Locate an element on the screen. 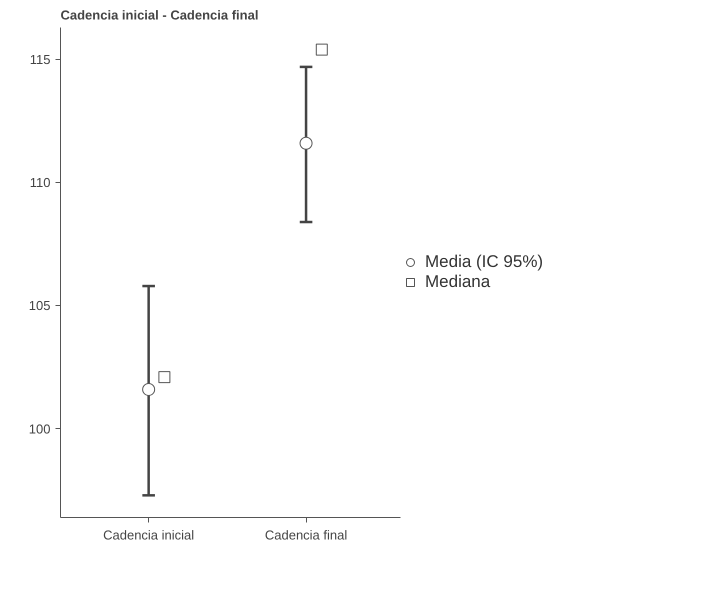  x-tick-label: Cadencia inicial is located at coordinates (148, 535).